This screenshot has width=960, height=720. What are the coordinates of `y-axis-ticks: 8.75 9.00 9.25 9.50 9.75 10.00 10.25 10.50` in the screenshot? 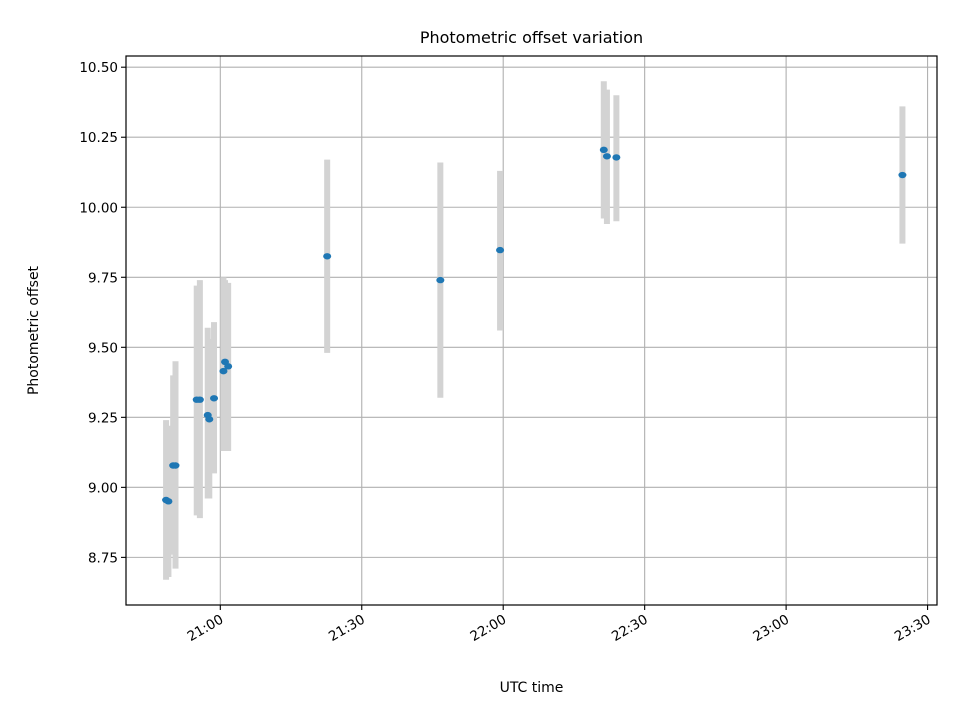 It's located at (102, 313).